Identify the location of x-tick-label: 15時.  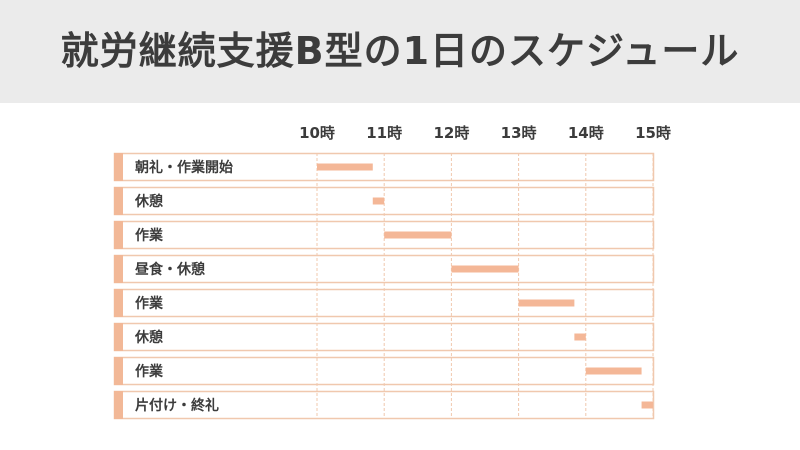
(653, 133).